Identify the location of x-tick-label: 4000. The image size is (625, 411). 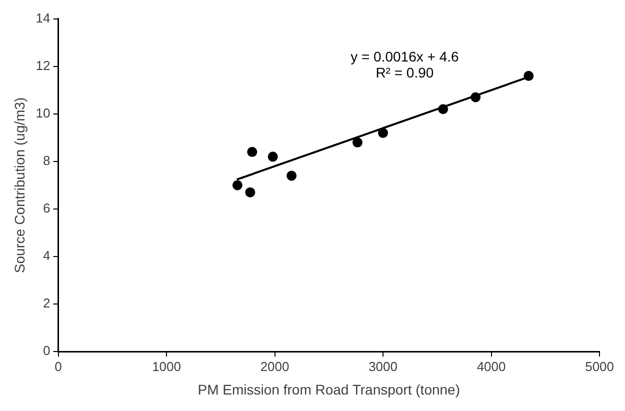
(491, 366).